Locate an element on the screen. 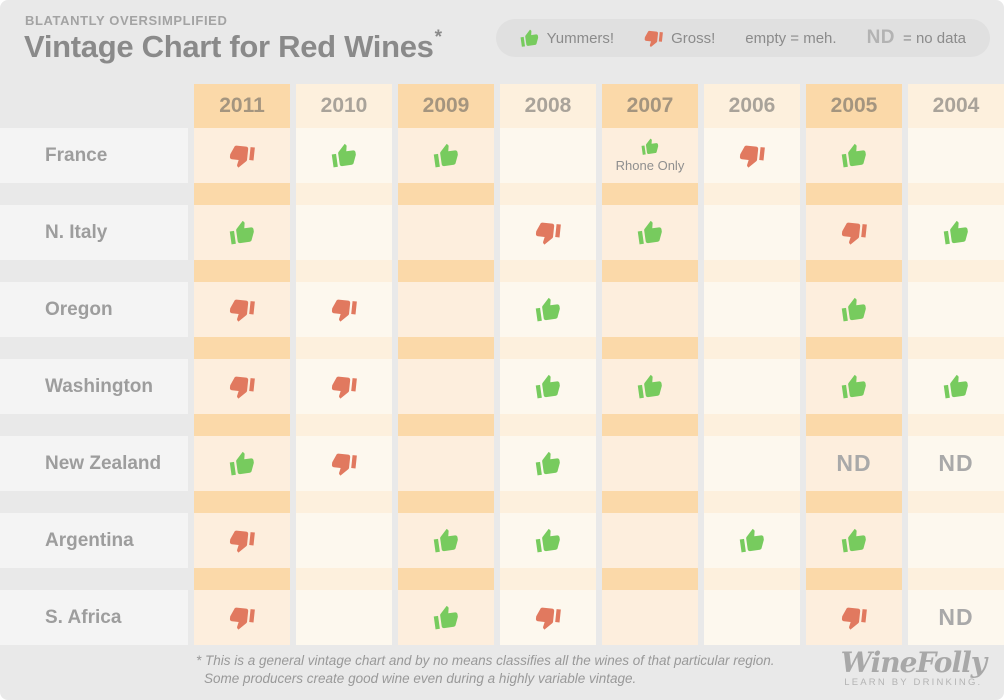 The image size is (1004, 700). vintage-cell-safrica-2004: ND is located at coordinates (956, 617).